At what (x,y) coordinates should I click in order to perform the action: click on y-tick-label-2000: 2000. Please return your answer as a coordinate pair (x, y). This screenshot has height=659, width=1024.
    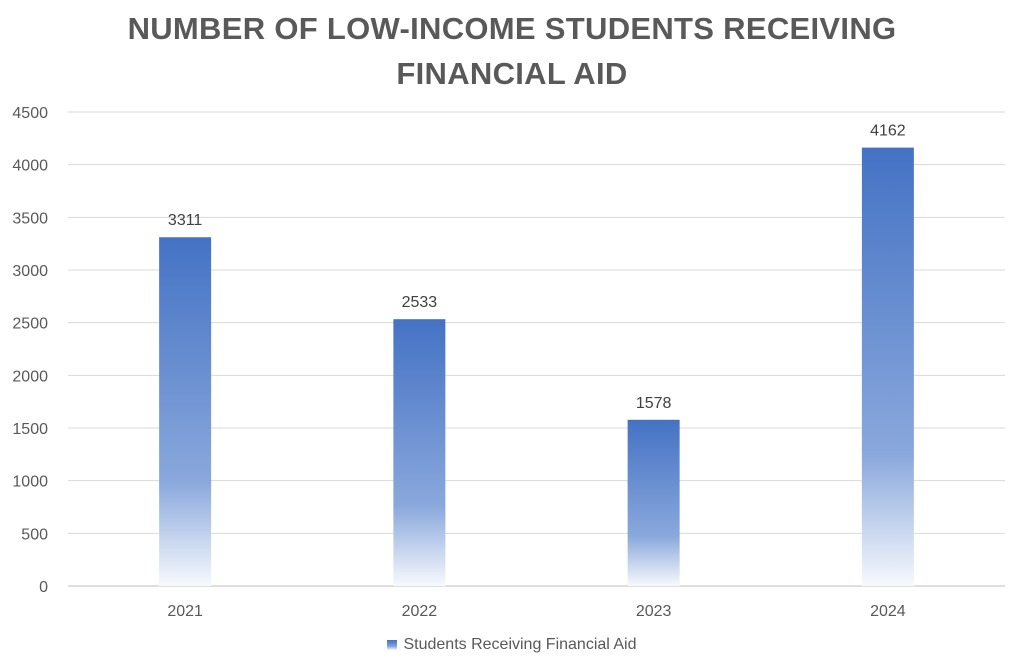
    Looking at the image, I should click on (30, 376).